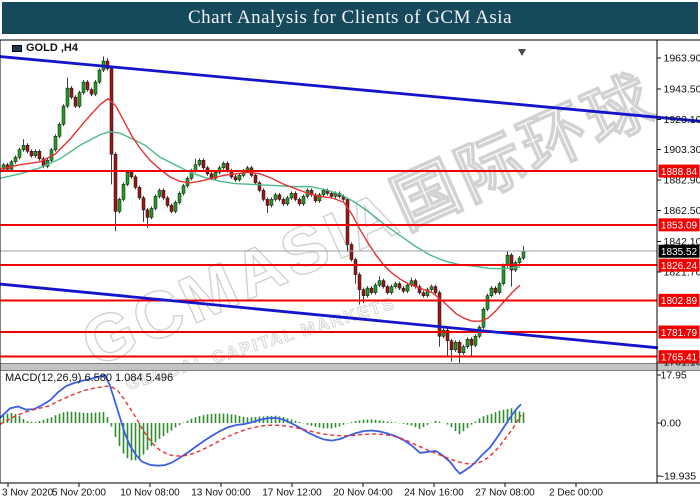  What do you see at coordinates (682, 89) in the screenshot?
I see `svg-text: 1943.50` at bounding box center [682, 89].